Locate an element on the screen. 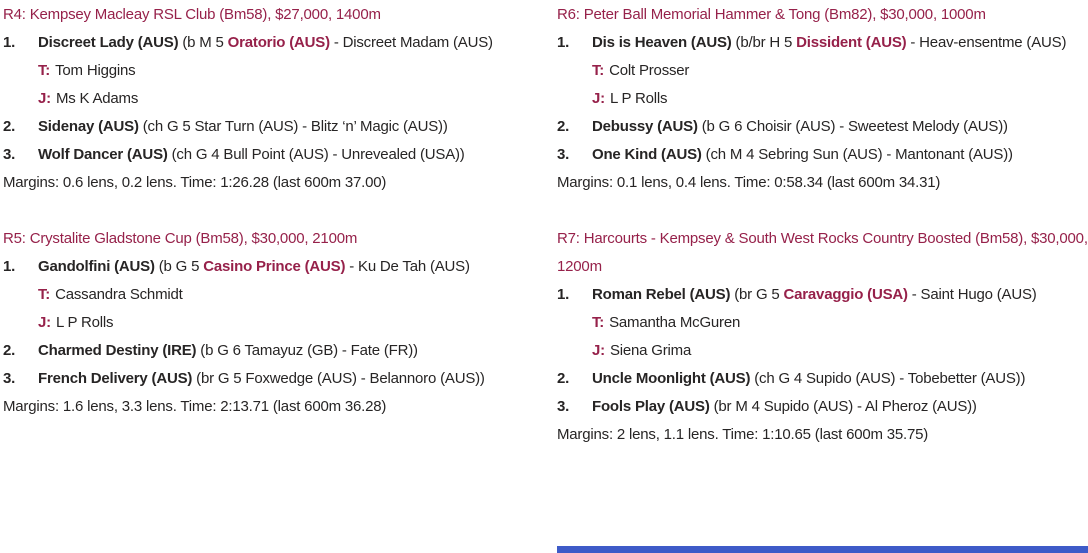 This screenshot has width=1088, height=553. sire-name: Caravaggio (USA) is located at coordinates (846, 294).